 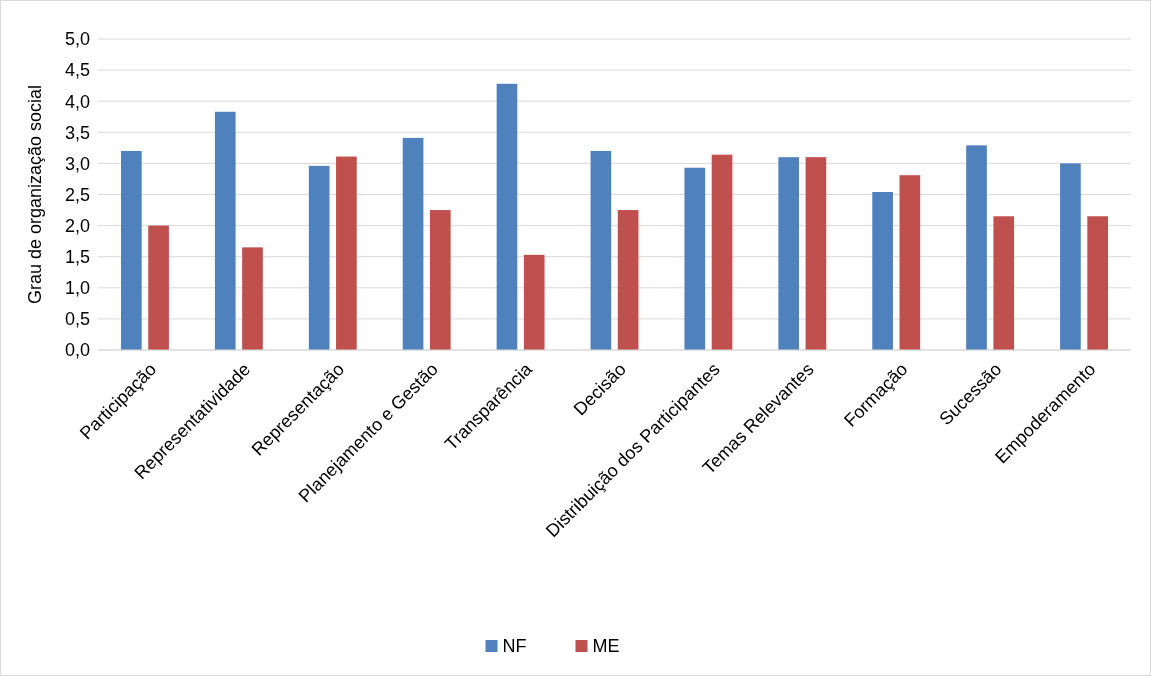 What do you see at coordinates (606, 646) in the screenshot?
I see `legend-label: ME` at bounding box center [606, 646].